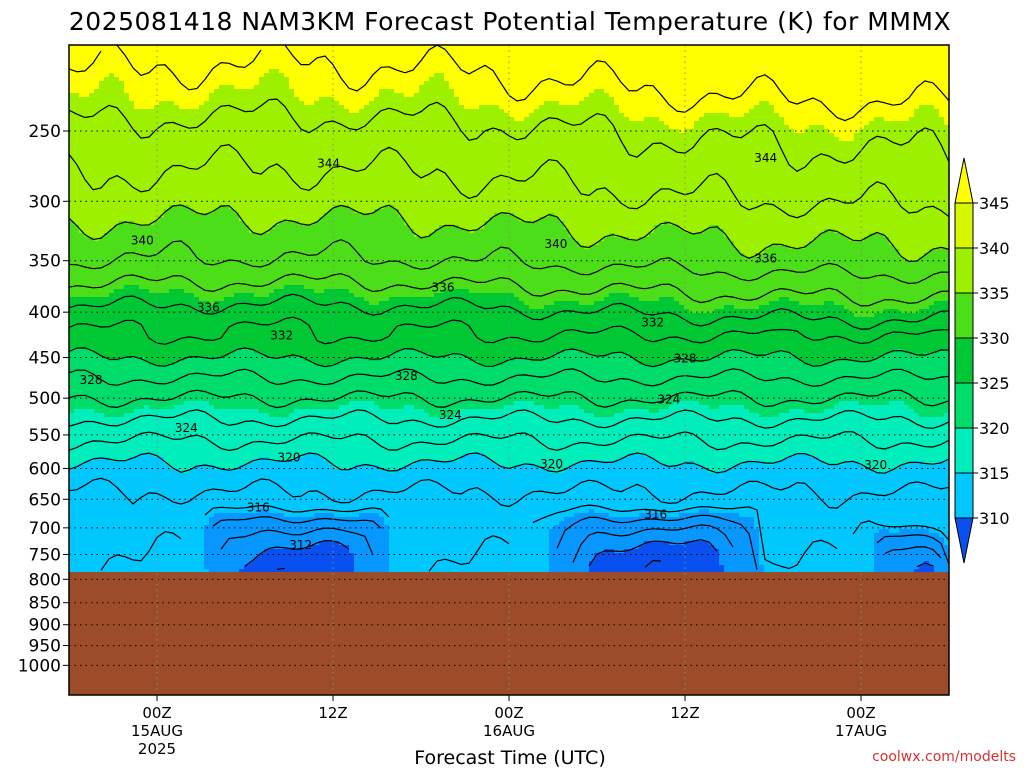  What do you see at coordinates (994, 293) in the screenshot?
I see `colorbar-tick-label: 335` at bounding box center [994, 293].